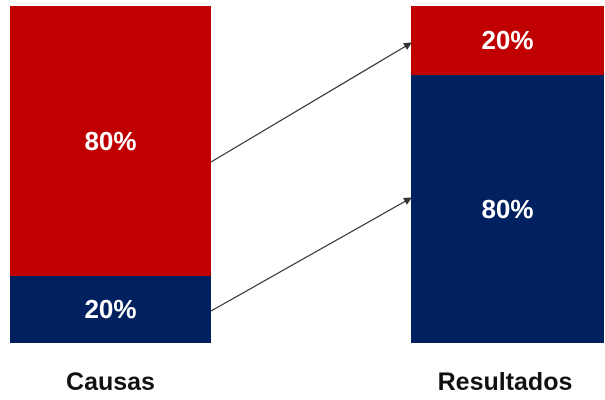 This screenshot has width=605, height=400. Describe the element at coordinates (110, 382) in the screenshot. I see `causes-label: Causas` at that location.